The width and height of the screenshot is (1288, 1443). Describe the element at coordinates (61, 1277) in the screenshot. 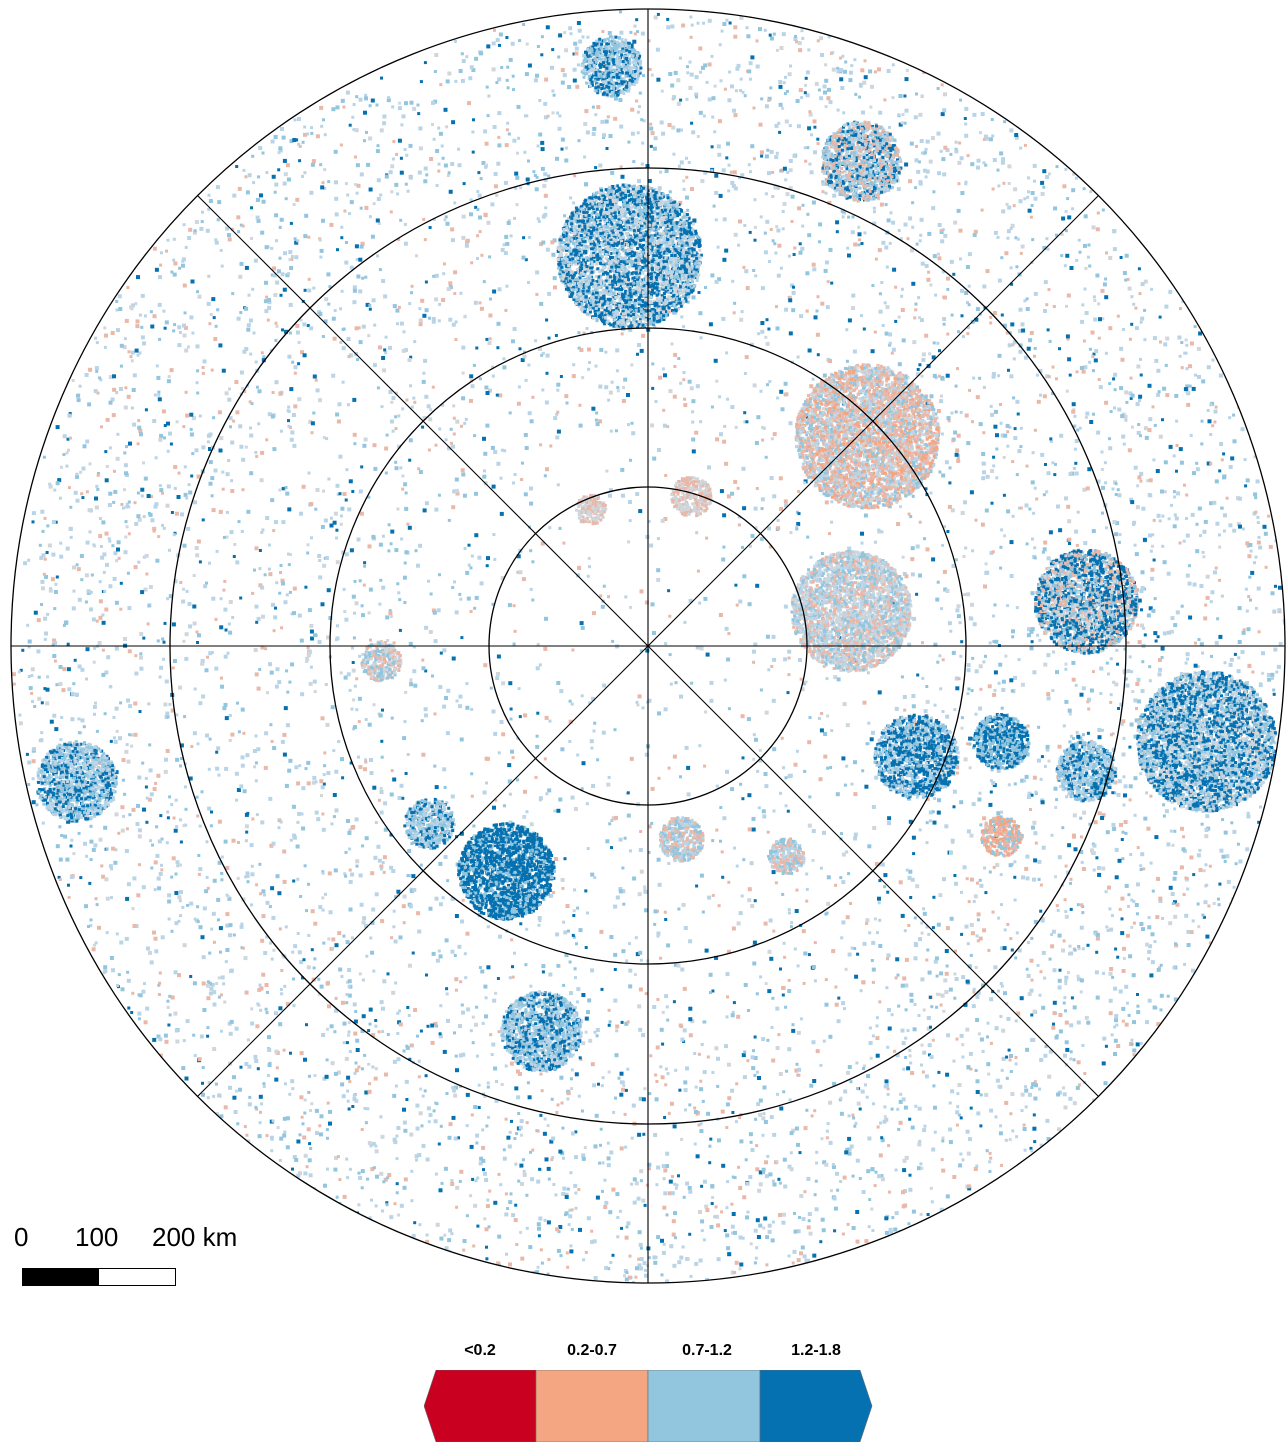

I see `scale-bar-segment-black` at that location.